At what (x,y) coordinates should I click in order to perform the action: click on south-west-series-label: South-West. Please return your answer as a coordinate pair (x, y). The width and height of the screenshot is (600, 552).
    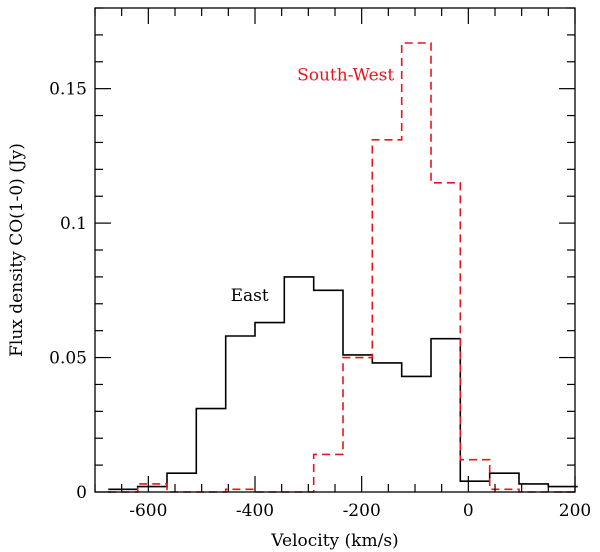
    Looking at the image, I should click on (345, 76).